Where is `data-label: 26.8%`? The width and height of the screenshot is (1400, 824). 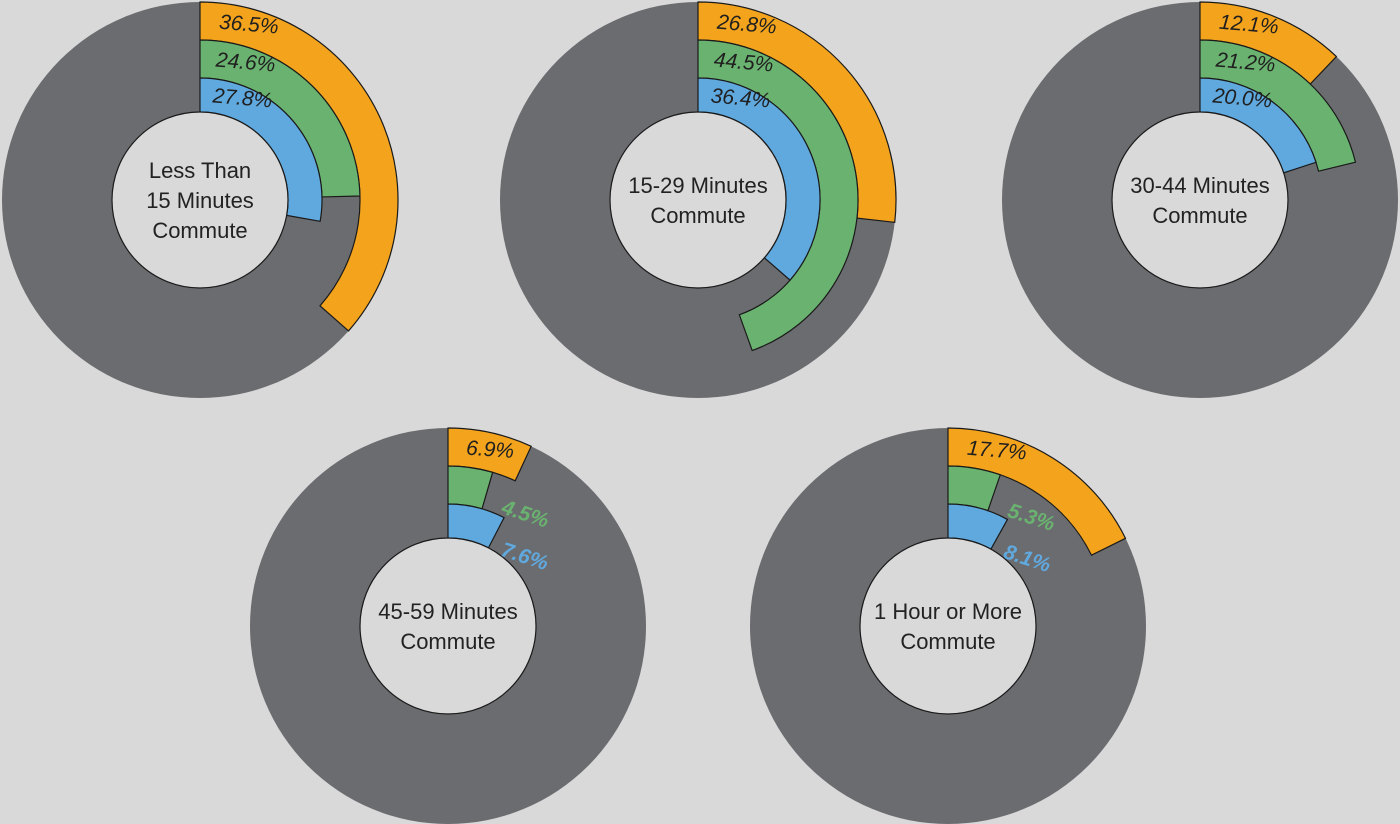
data-label: 26.8% is located at coordinates (746, 25).